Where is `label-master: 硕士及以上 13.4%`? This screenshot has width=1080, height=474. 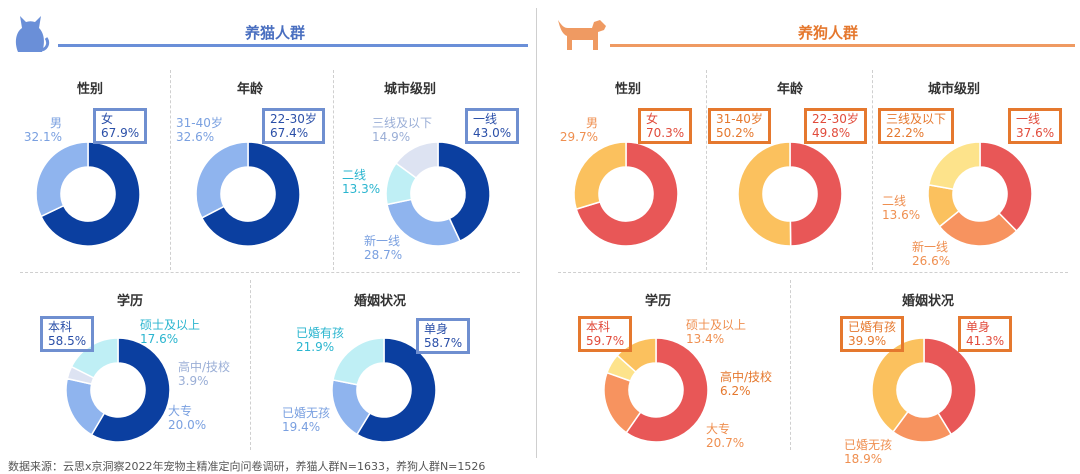 label-master: 硕士及以上 13.4% is located at coordinates (716, 332).